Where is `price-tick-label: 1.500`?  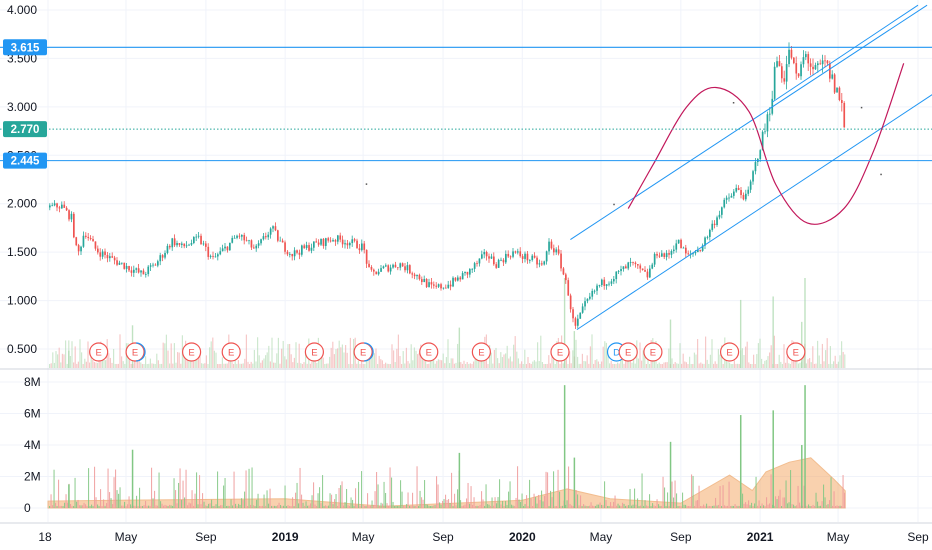 price-tick-label: 1.500 is located at coordinates (22, 252).